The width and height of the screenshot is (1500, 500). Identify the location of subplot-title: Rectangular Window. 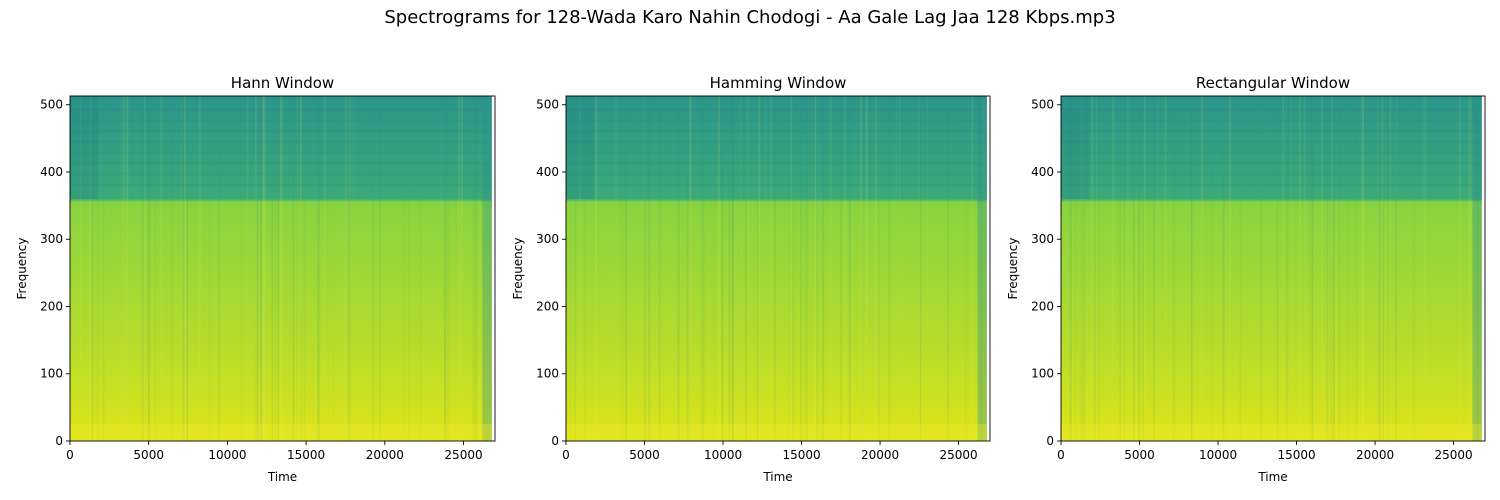
(1273, 83).